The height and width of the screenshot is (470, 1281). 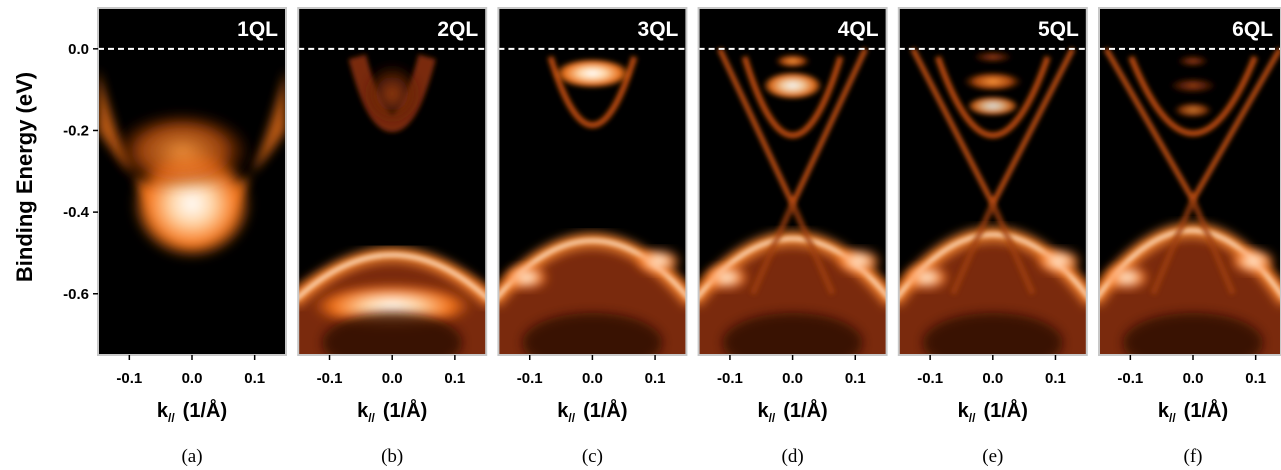 What do you see at coordinates (658, 29) in the screenshot?
I see `panel-title: 3QL` at bounding box center [658, 29].